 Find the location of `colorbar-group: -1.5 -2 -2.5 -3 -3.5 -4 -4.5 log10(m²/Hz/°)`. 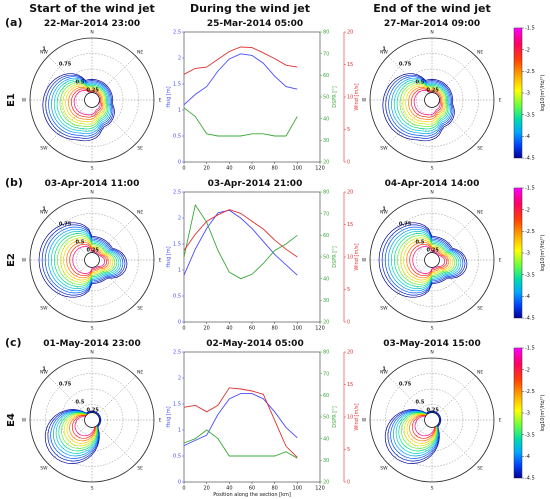

colorbar-group: -1.5 -2 -2.5 -3 -3.5 -4 -4.5 log10(m²/Hz/°) is located at coordinates (529, 94).